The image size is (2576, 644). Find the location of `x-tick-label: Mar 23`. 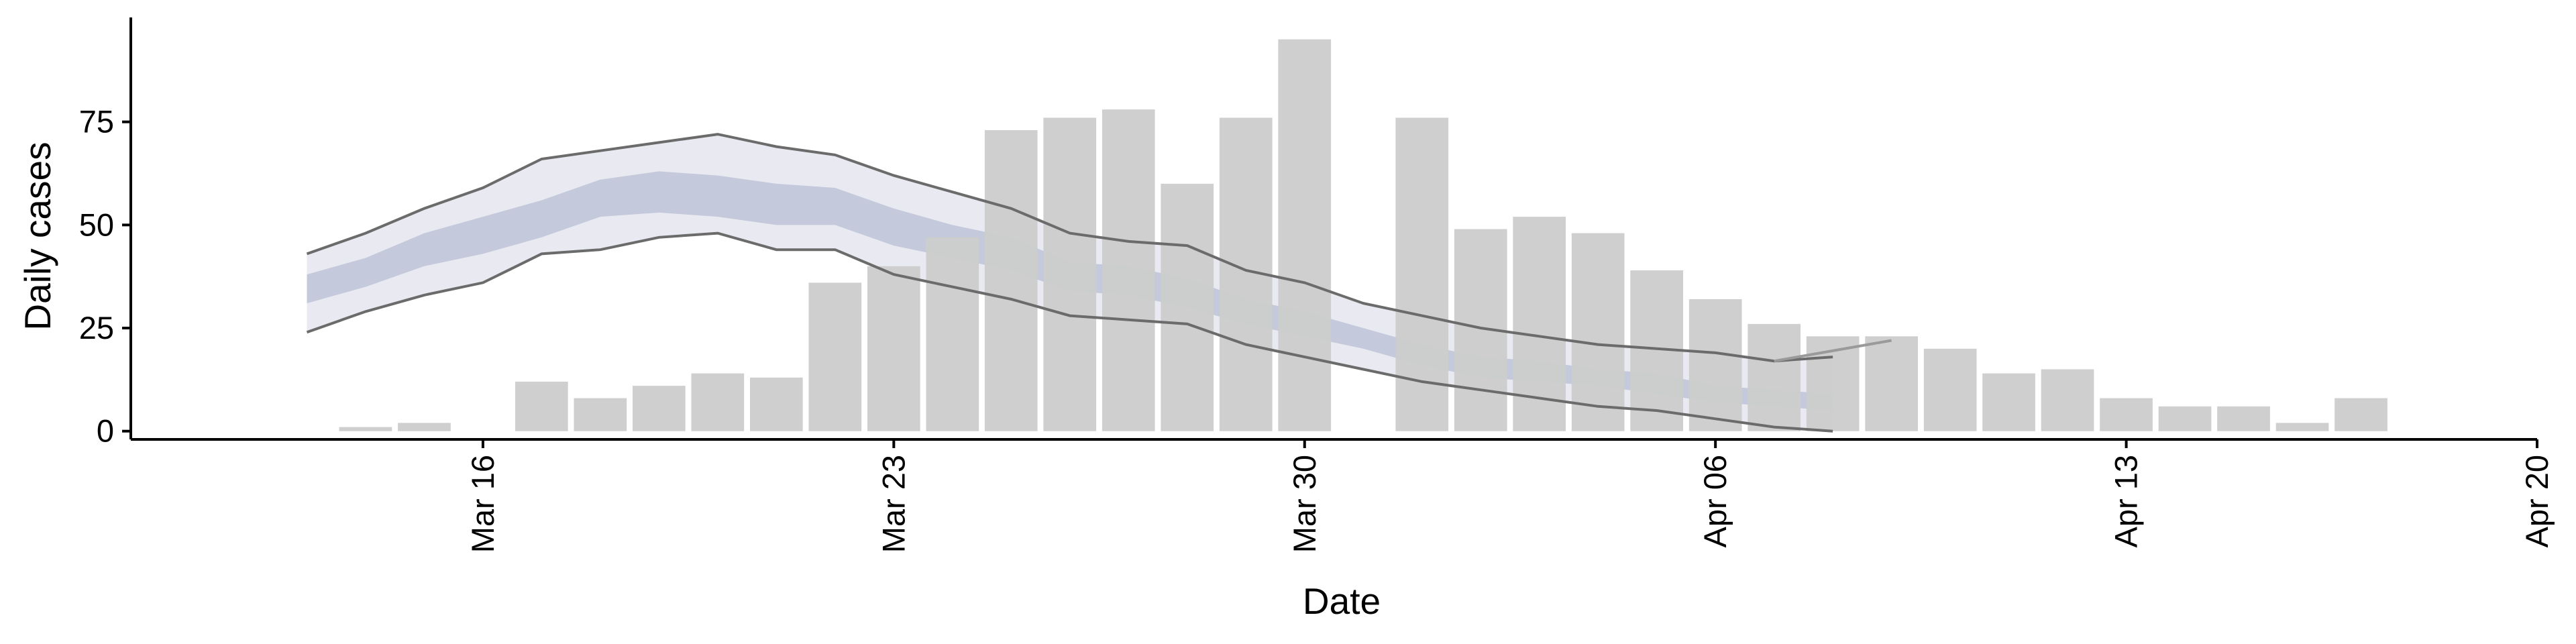

x-tick-label: Mar 23 is located at coordinates (893, 504).